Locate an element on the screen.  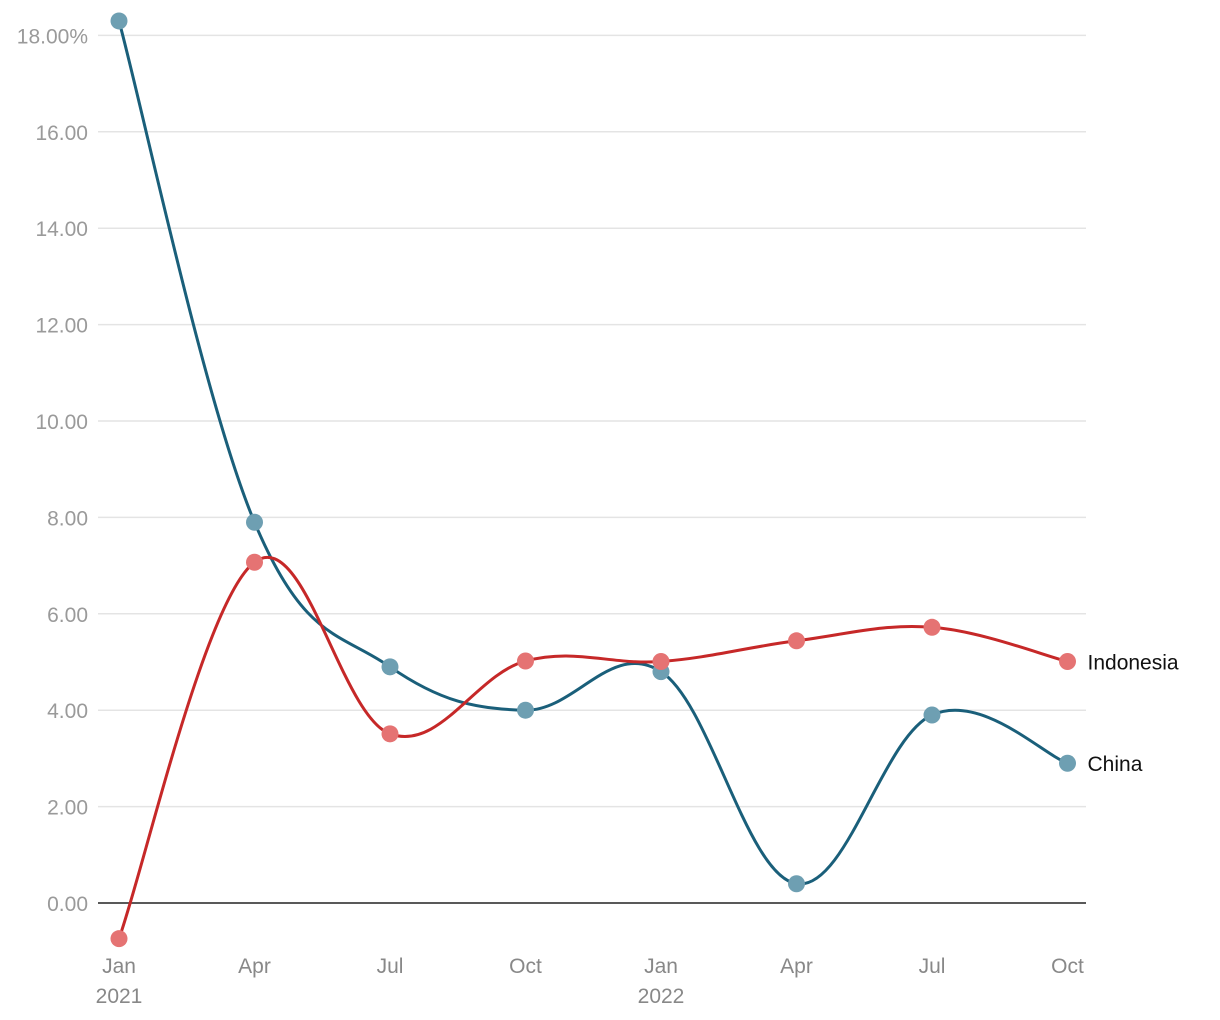
y-tick-label: 16.00 is located at coordinates (61, 133).